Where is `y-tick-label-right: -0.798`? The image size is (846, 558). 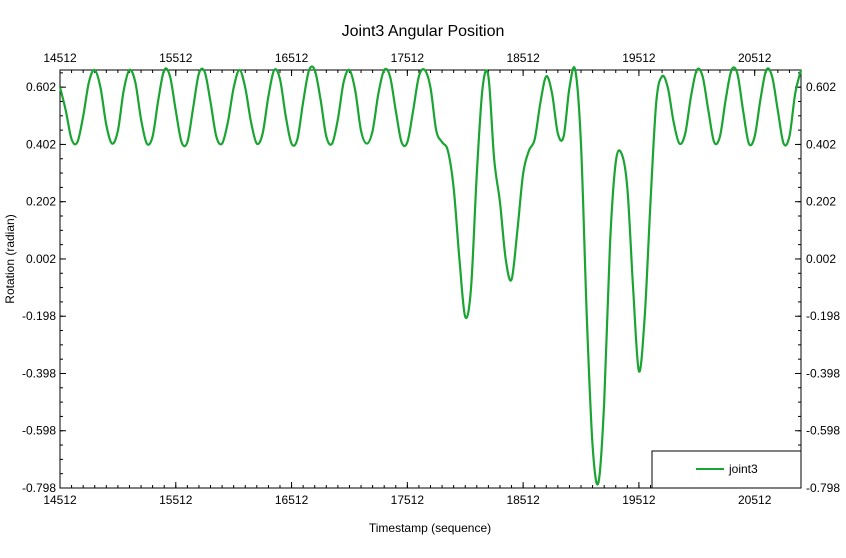 y-tick-label-right: -0.798 is located at coordinates (823, 488).